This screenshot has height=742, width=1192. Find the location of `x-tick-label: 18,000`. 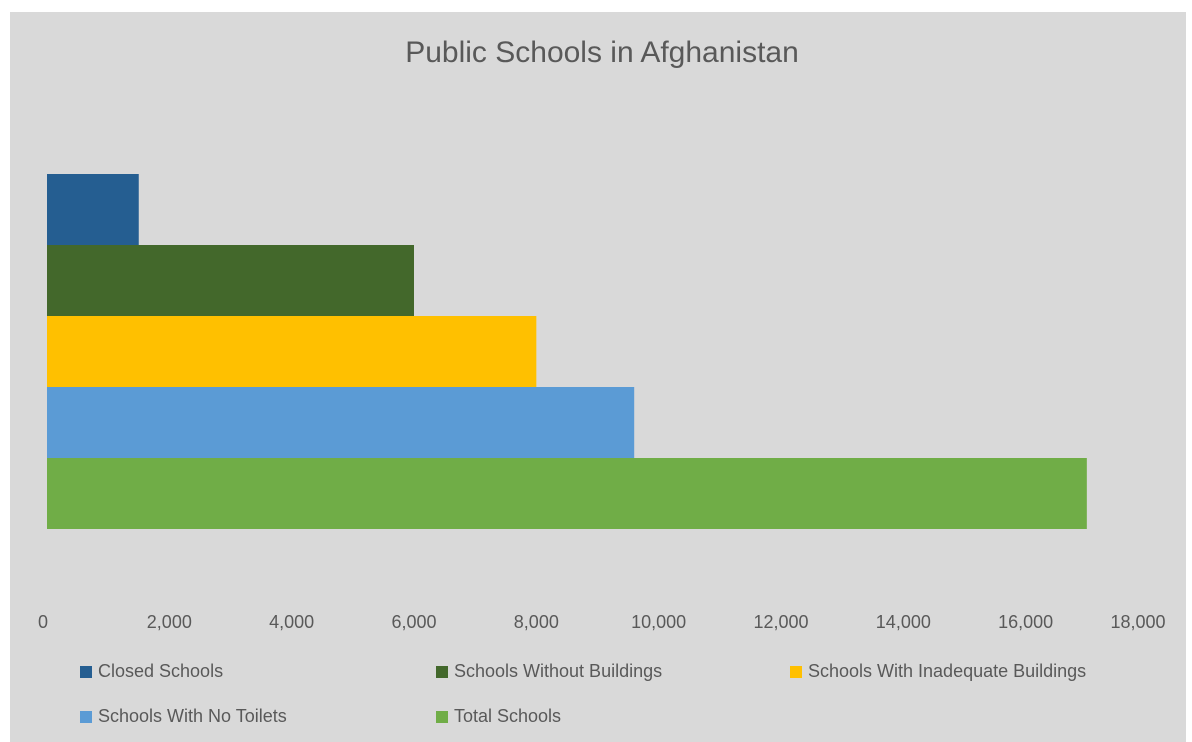

x-tick-label: 18,000 is located at coordinates (1137, 622).